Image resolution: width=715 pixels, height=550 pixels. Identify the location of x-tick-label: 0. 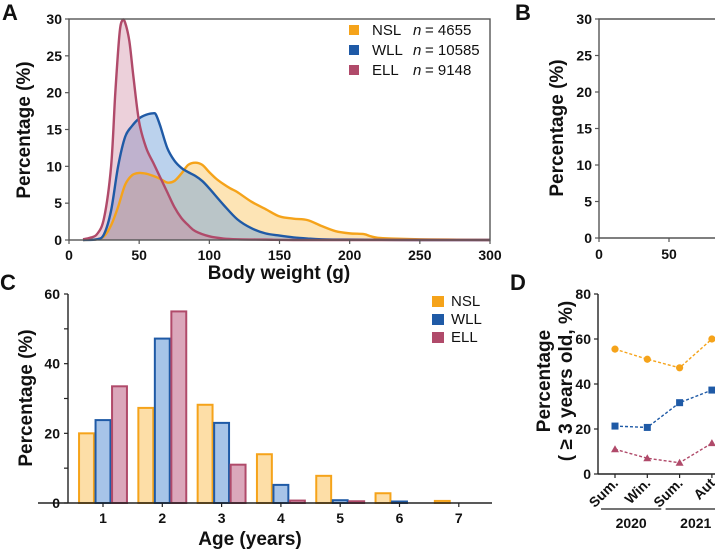
(599, 254).